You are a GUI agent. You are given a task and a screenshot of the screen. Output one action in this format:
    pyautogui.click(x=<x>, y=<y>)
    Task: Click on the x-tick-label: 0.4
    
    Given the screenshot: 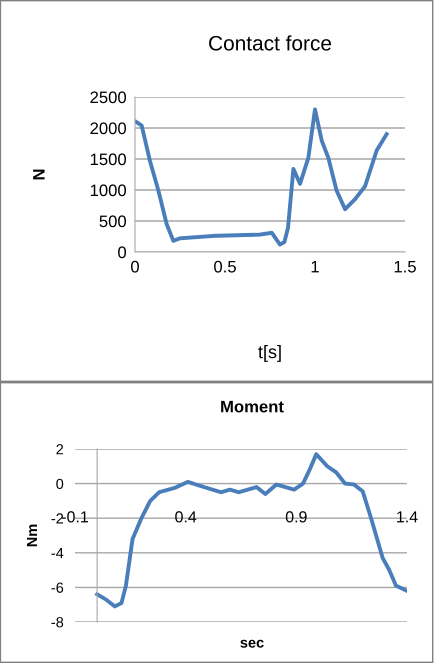 What is the action you would take?
    pyautogui.click(x=185, y=516)
    